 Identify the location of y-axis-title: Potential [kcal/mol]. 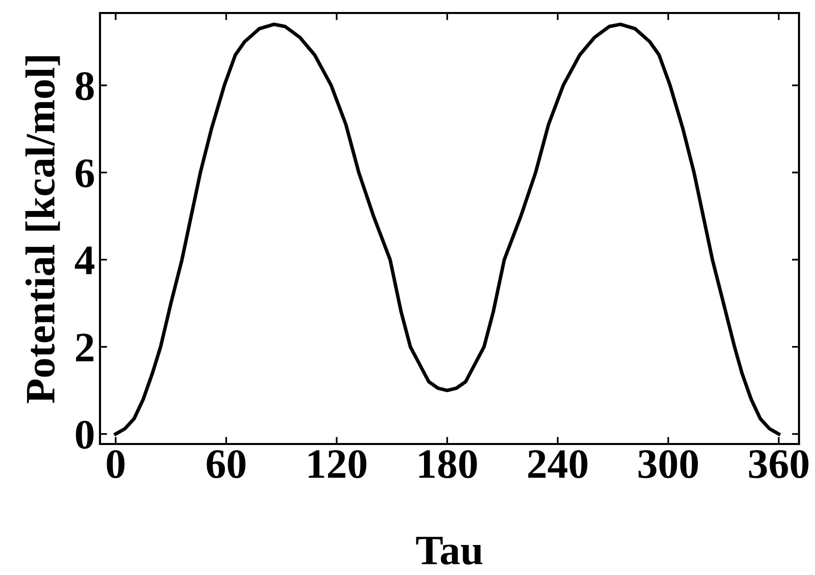
(42, 230).